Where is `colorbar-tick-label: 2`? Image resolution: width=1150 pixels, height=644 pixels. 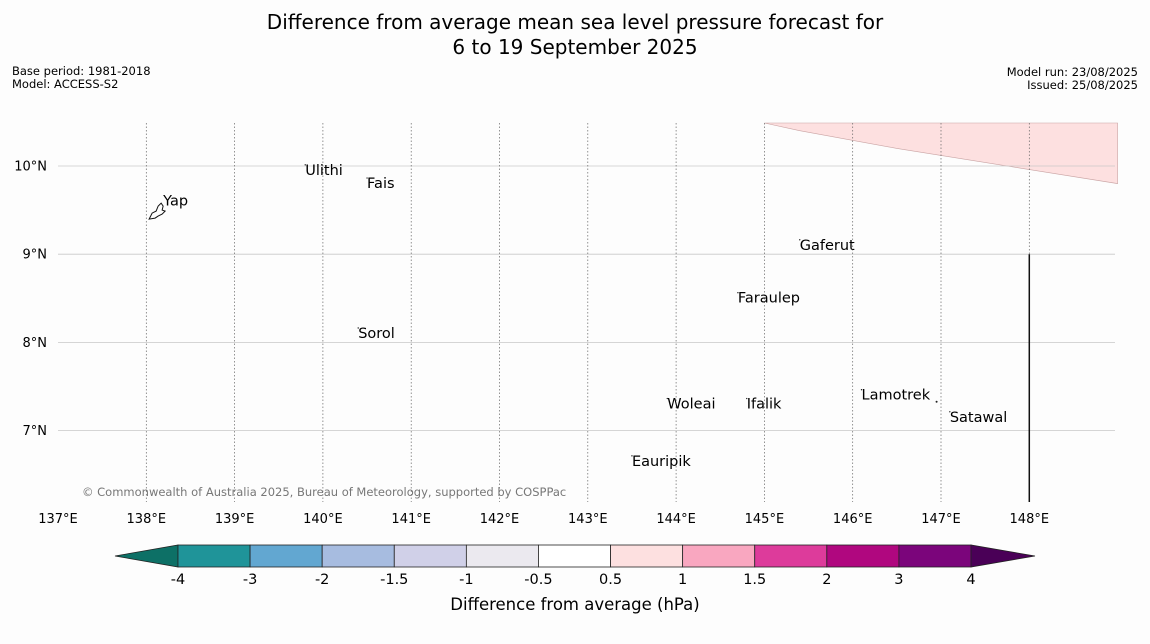
colorbar-tick-label: 2 is located at coordinates (826, 580).